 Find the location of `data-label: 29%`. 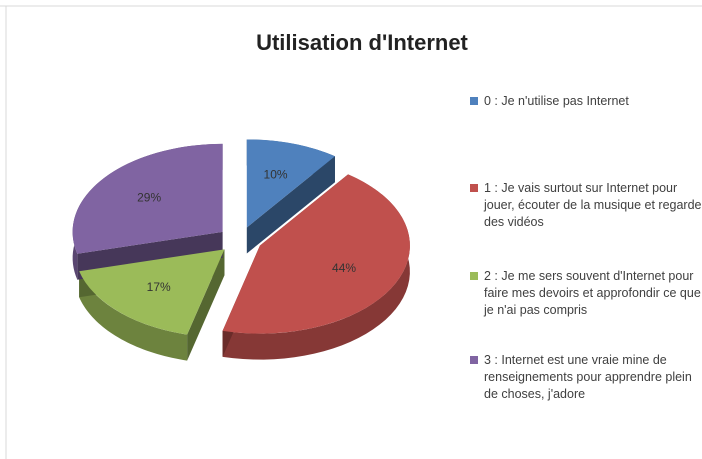

data-label: 29% is located at coordinates (149, 198).